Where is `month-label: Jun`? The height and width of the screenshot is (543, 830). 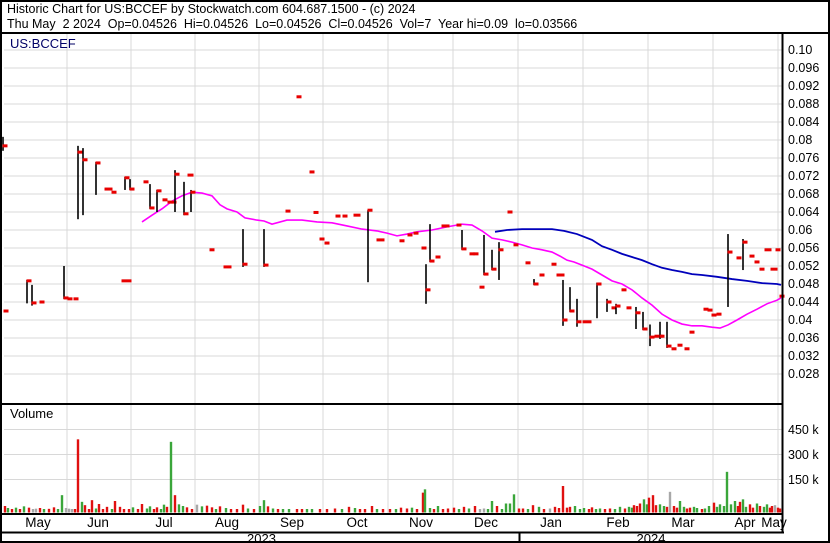 month-label: Jun is located at coordinates (98, 522).